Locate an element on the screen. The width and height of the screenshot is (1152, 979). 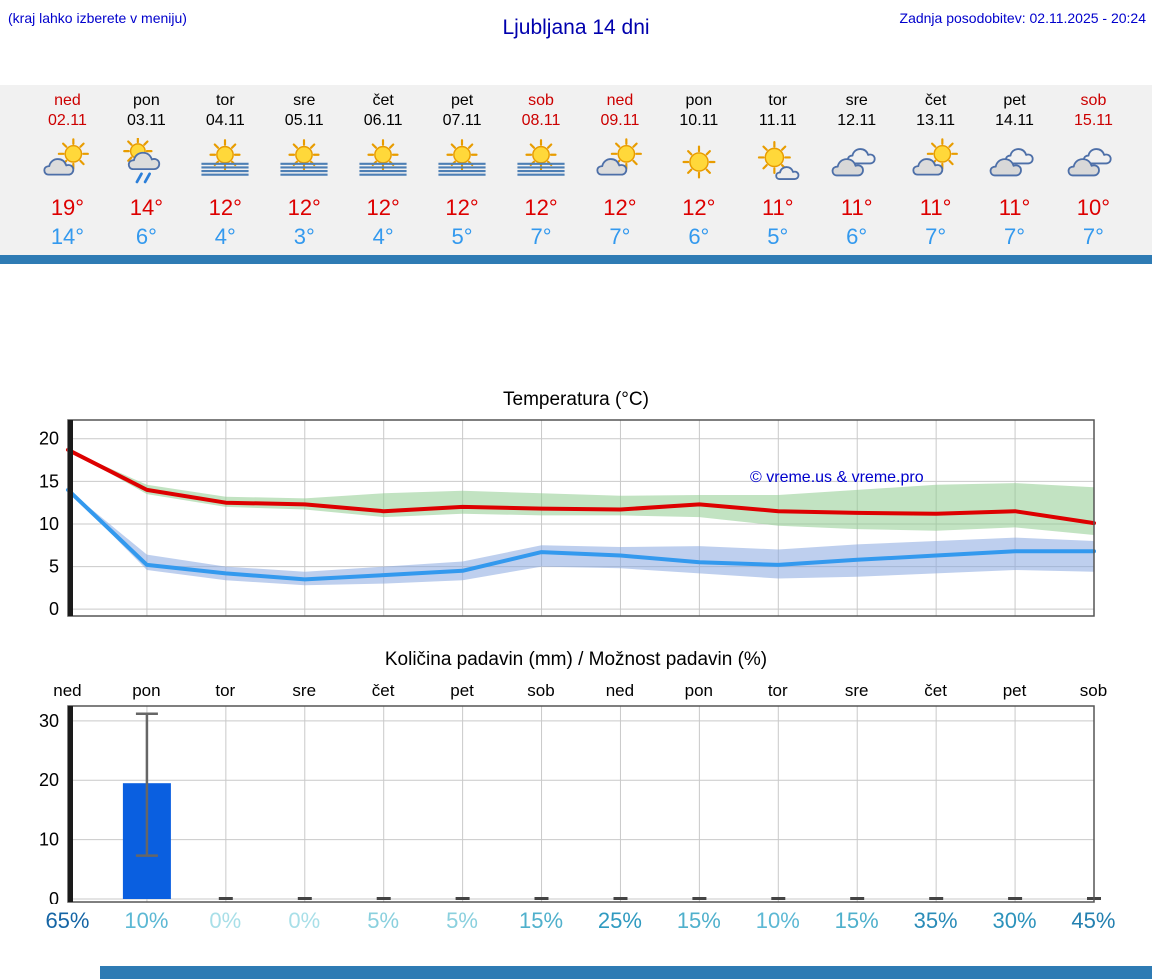
forecast-day: čet 13.11 11° 7° is located at coordinates (935, 171).